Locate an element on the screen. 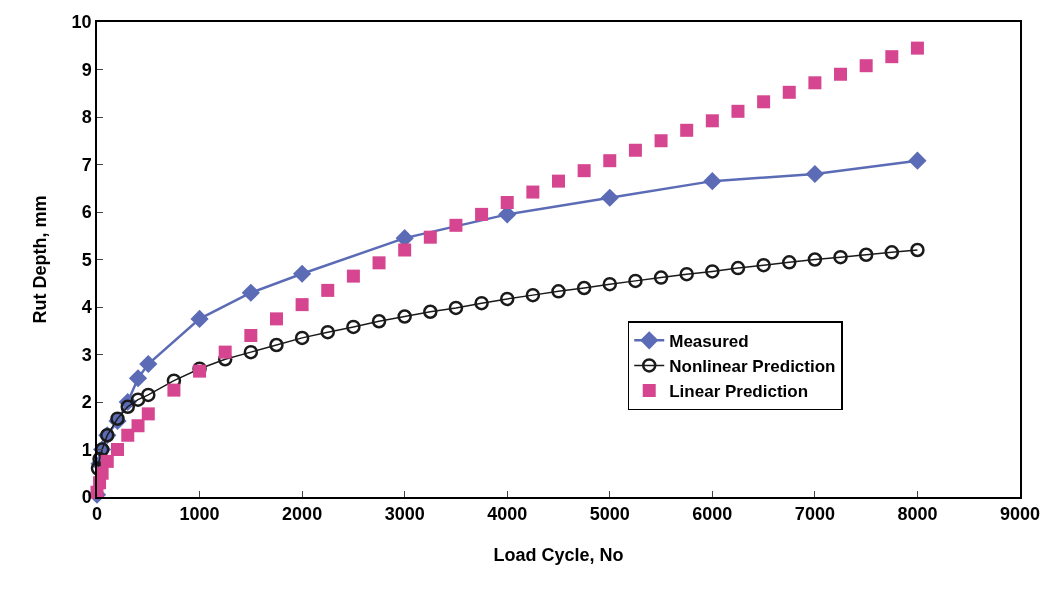 This screenshot has width=1064, height=608. y-tick-label: 3 is located at coordinates (86, 354).